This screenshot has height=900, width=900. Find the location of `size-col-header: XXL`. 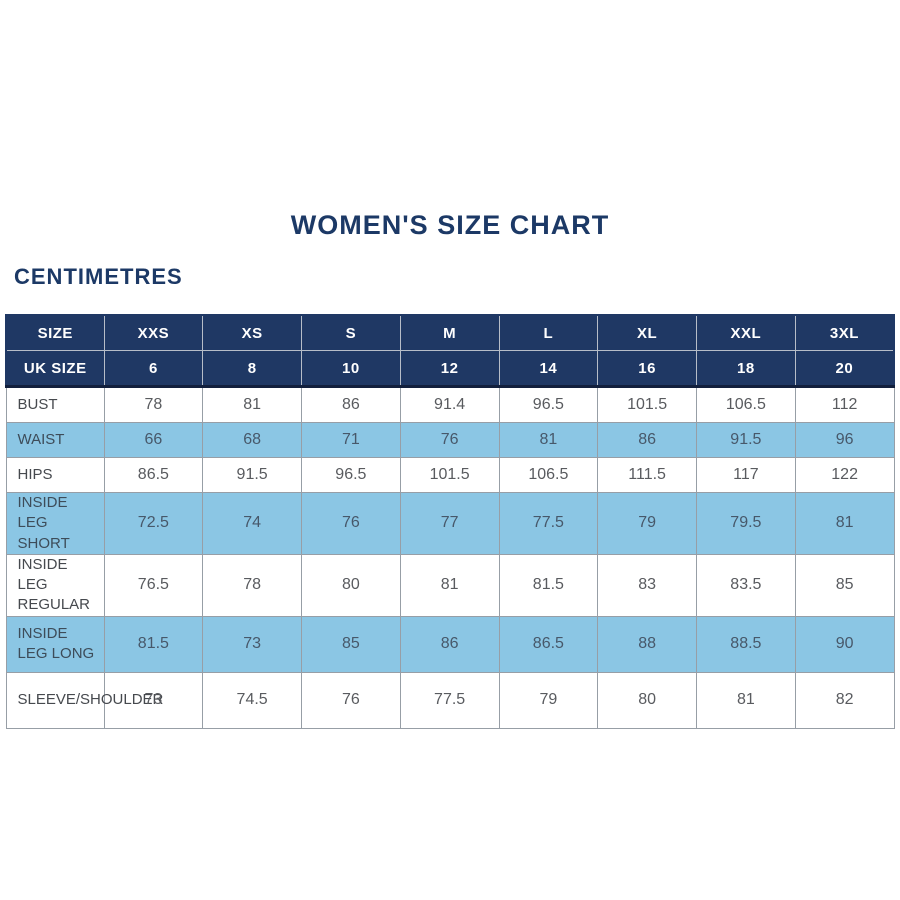

size-col-header: XXL is located at coordinates (746, 332).